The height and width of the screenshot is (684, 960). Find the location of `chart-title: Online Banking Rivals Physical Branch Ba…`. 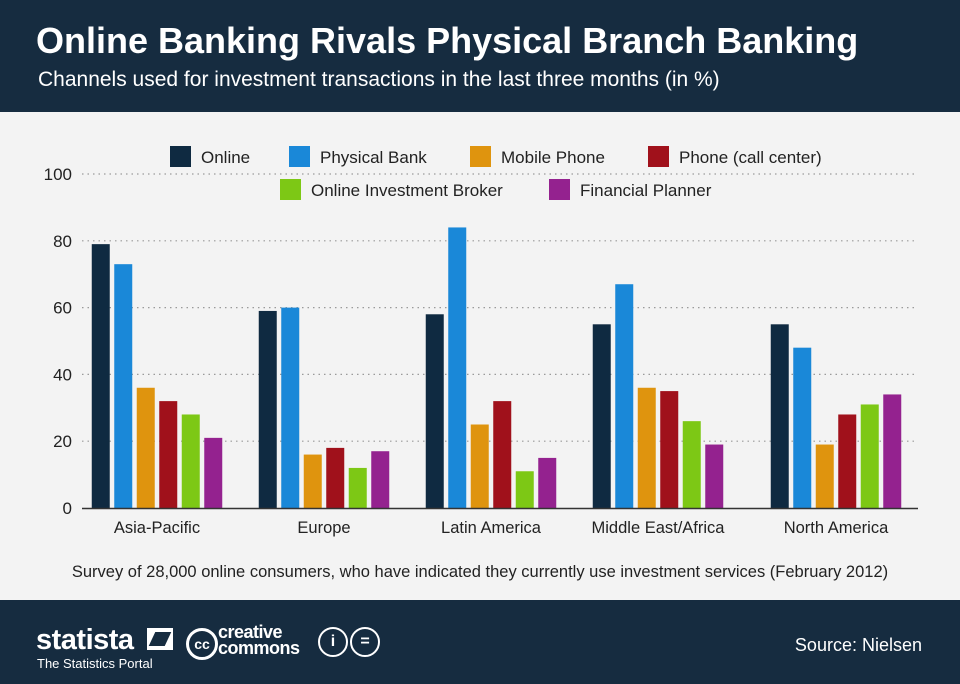

chart-title: Online Banking Rivals Physical Branch Ba… is located at coordinates (447, 40).